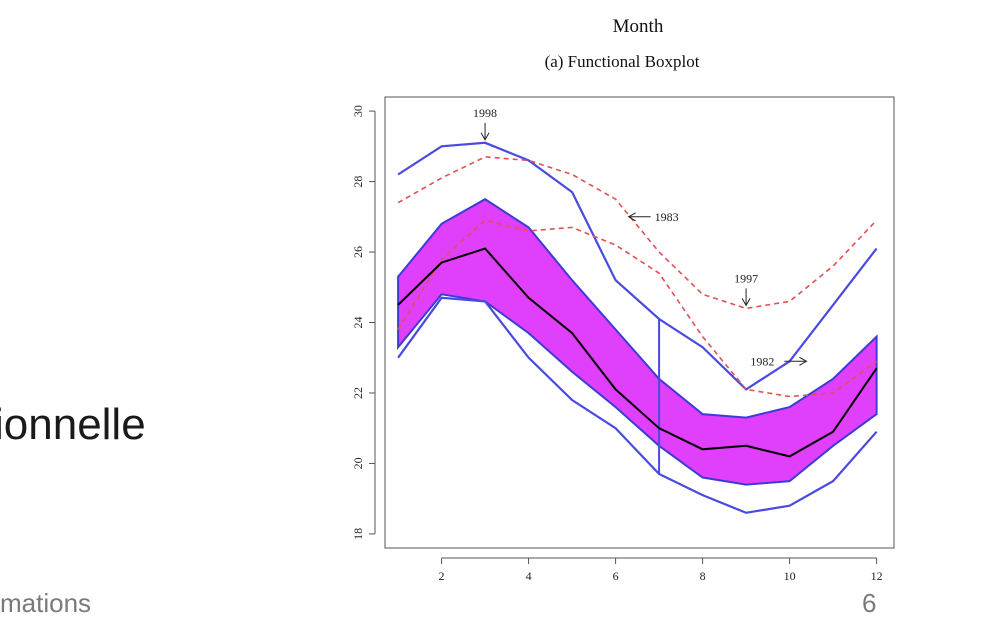  What do you see at coordinates (638, 26) in the screenshot?
I see `chart-title: Month` at bounding box center [638, 26].